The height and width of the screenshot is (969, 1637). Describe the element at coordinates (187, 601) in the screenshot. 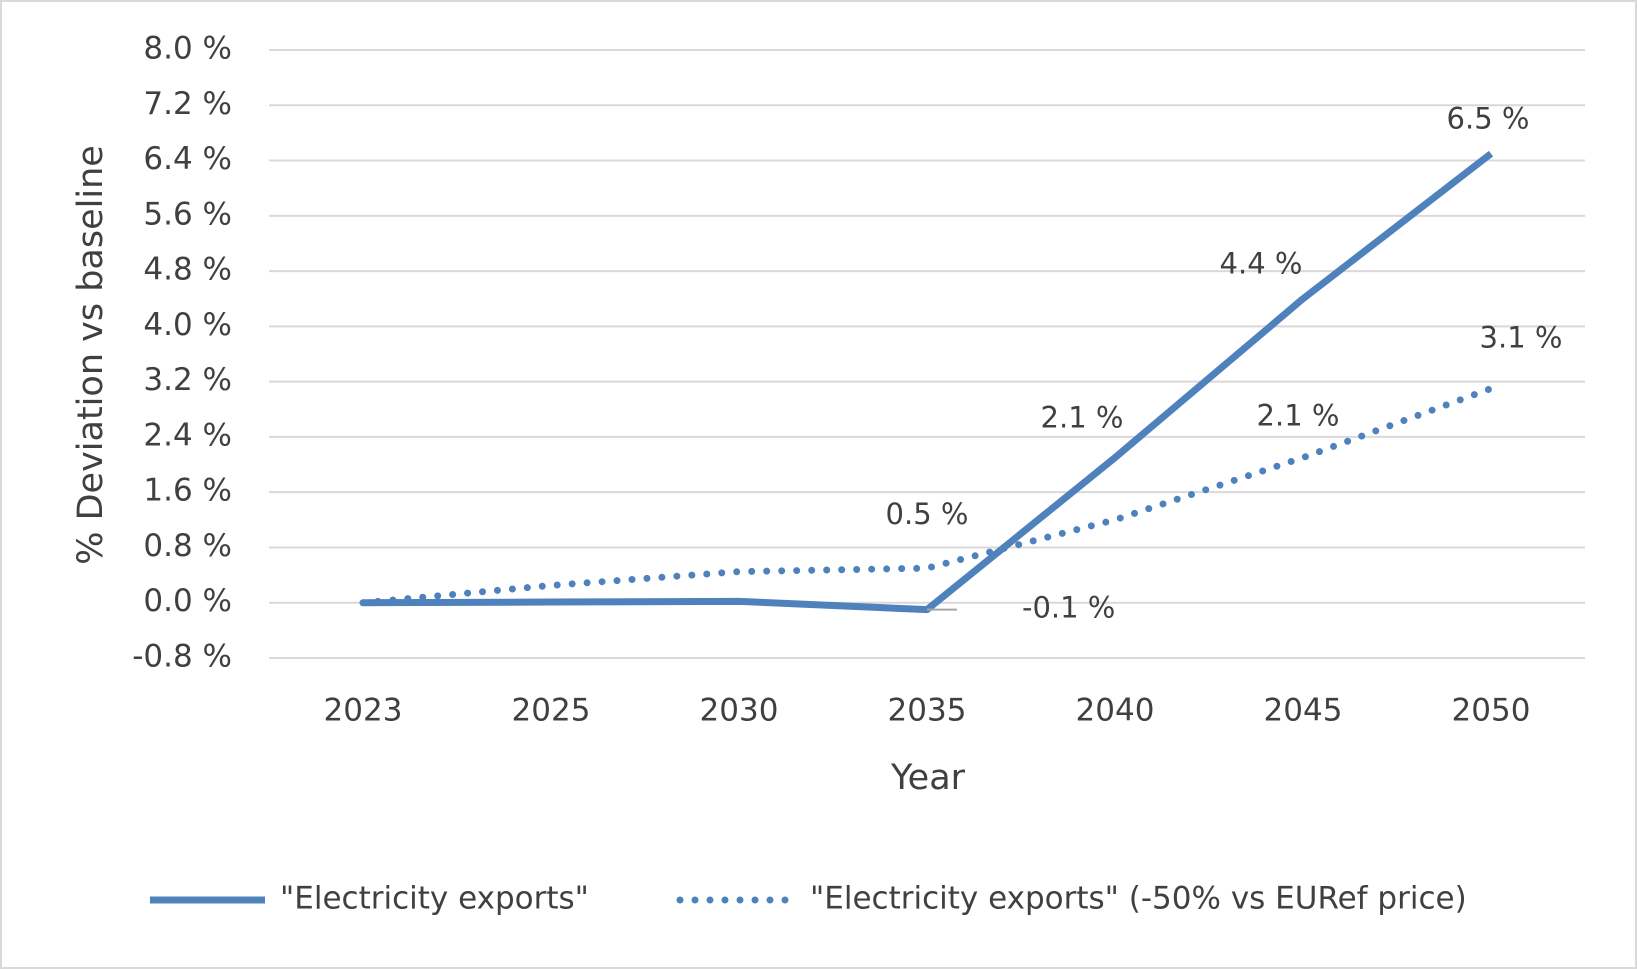

I see `y-tick-label: 0.0 %` at that location.